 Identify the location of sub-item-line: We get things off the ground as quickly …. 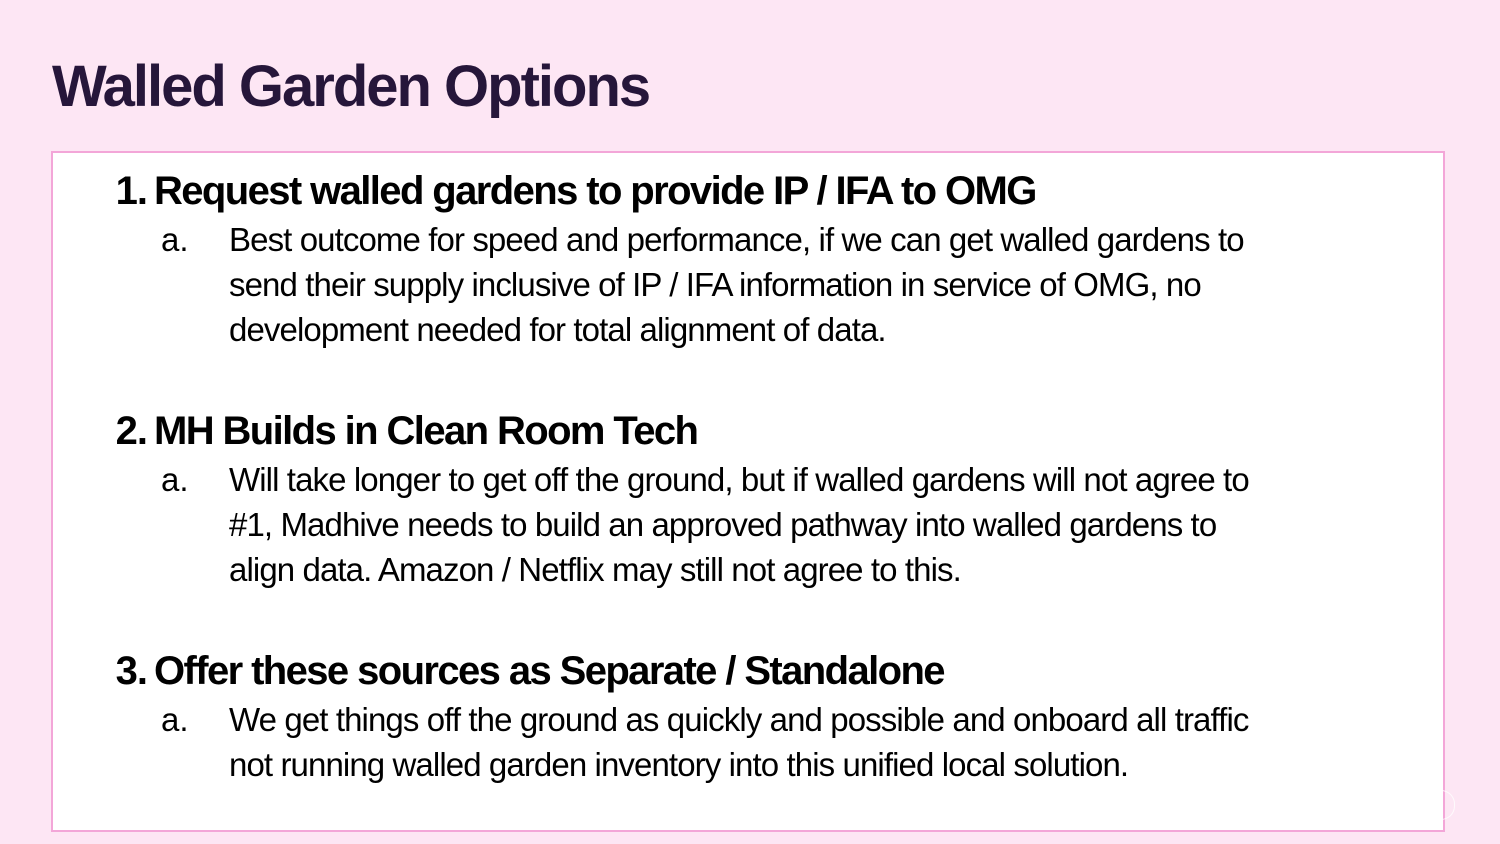
(739, 719).